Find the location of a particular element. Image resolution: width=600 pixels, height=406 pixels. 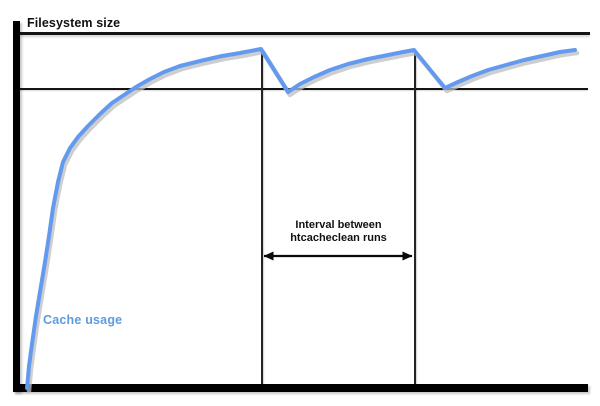

filesystem-size-line is located at coordinates (305, 33).